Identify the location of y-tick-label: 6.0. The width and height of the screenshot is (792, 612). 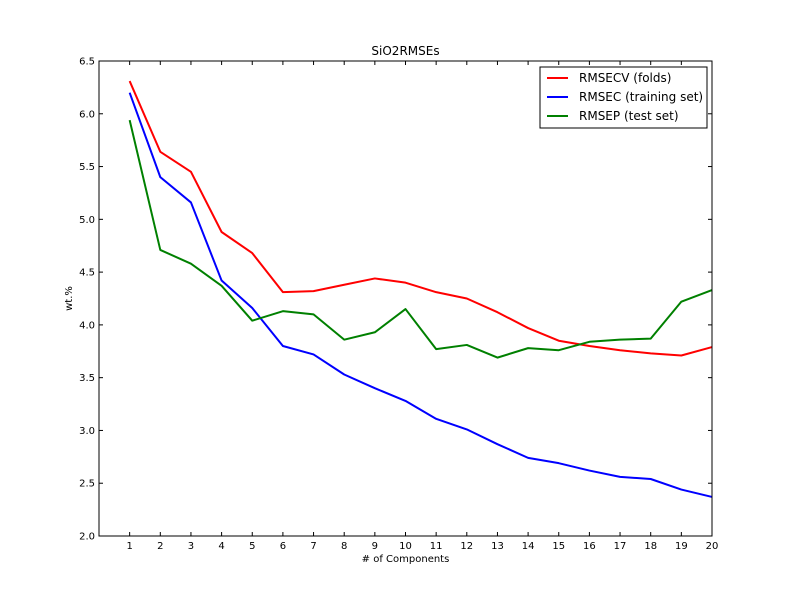
(87, 114).